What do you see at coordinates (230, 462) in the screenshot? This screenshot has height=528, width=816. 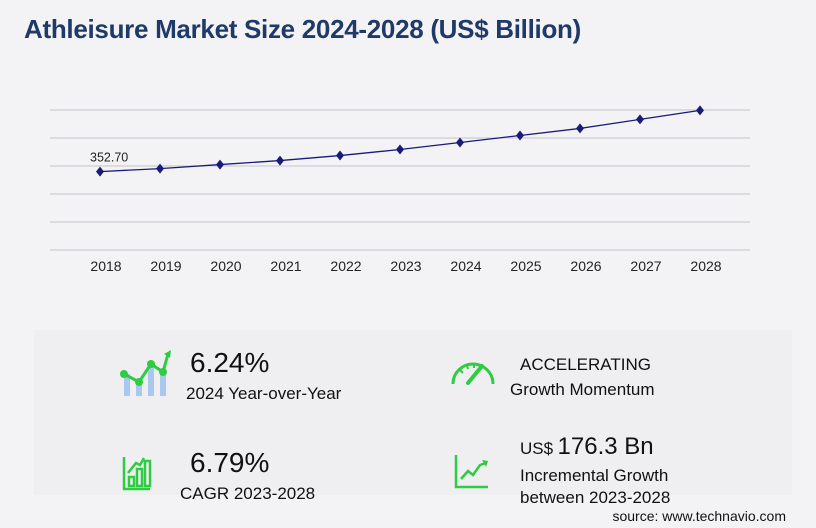 I see `cagr-value: 6.79%` at bounding box center [230, 462].